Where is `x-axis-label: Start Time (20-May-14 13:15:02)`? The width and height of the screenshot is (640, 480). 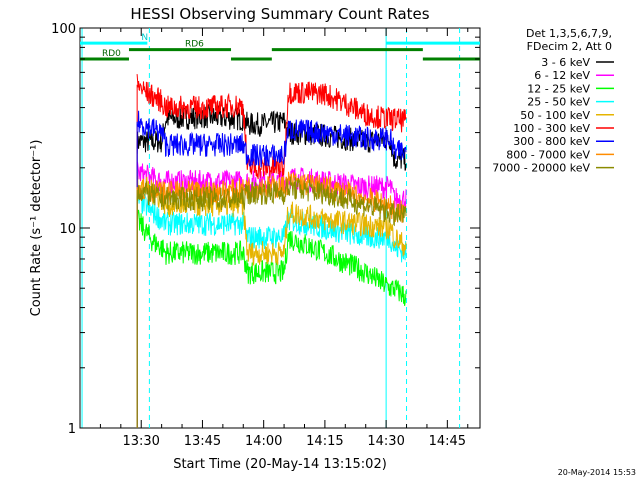 x-axis-label: Start Time (20-May-14 13:15:02) is located at coordinates (280, 464).